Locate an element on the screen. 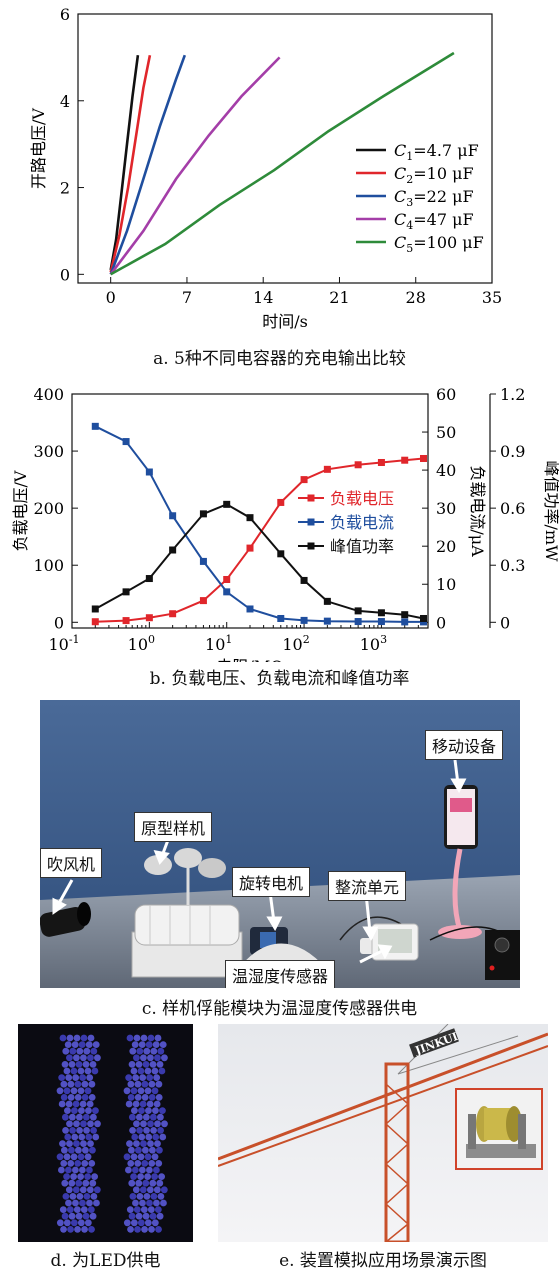  x-tick-label: 35 is located at coordinates (492, 297).